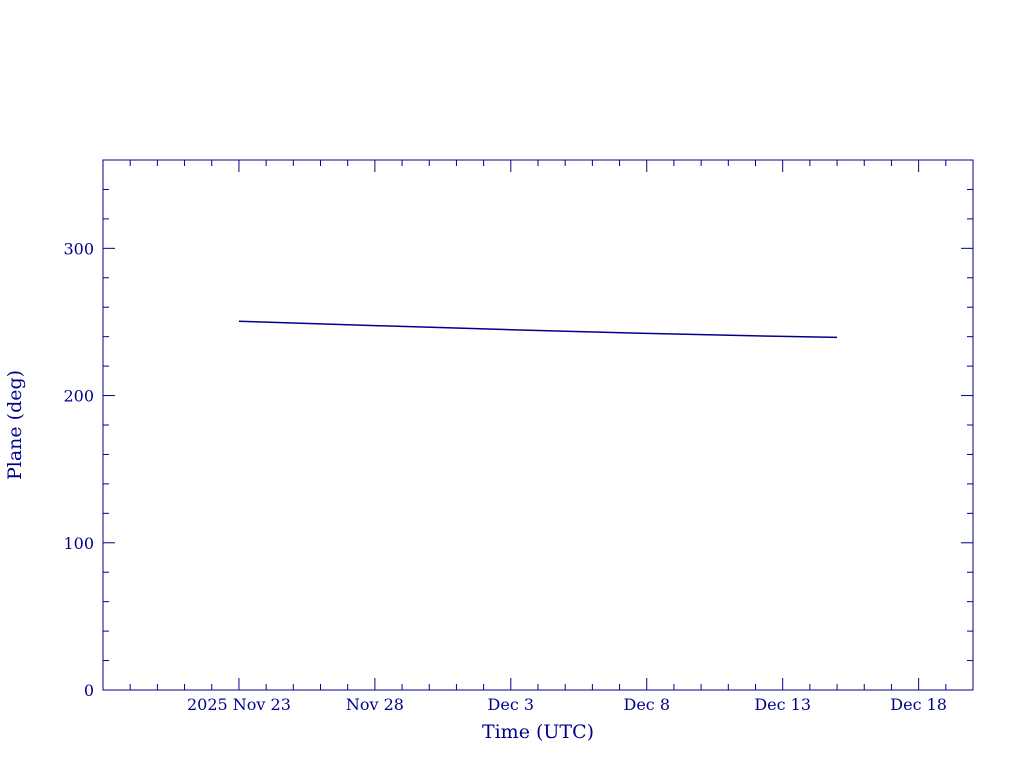  I want to click on x-tick-label: Nov 28, so click(375, 704).